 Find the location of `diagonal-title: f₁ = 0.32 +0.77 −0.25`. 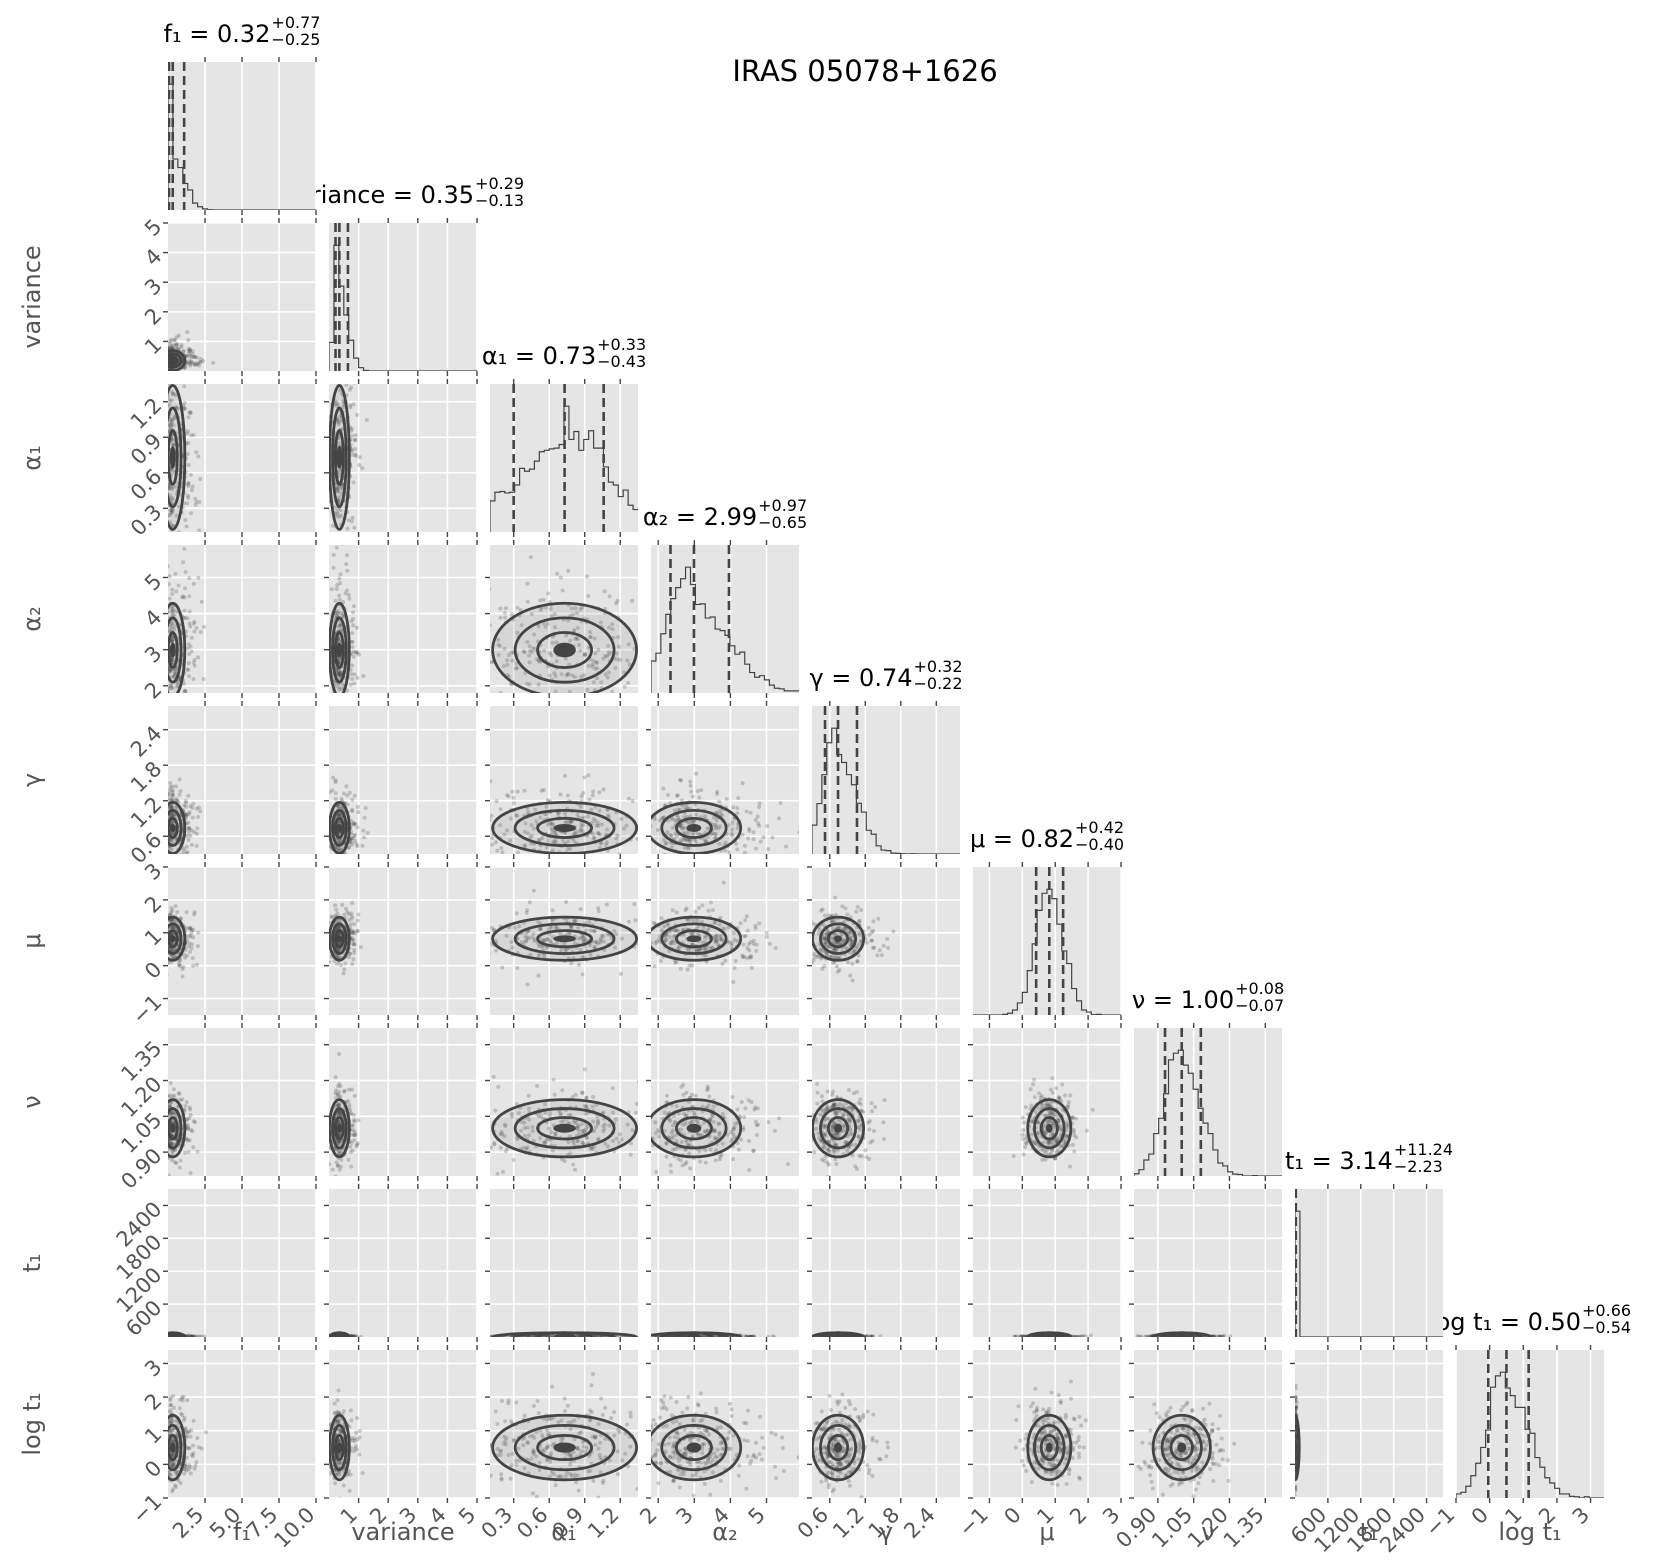

diagonal-title: f₁ = 0.32 +0.77 −0.25 is located at coordinates (242, 33).